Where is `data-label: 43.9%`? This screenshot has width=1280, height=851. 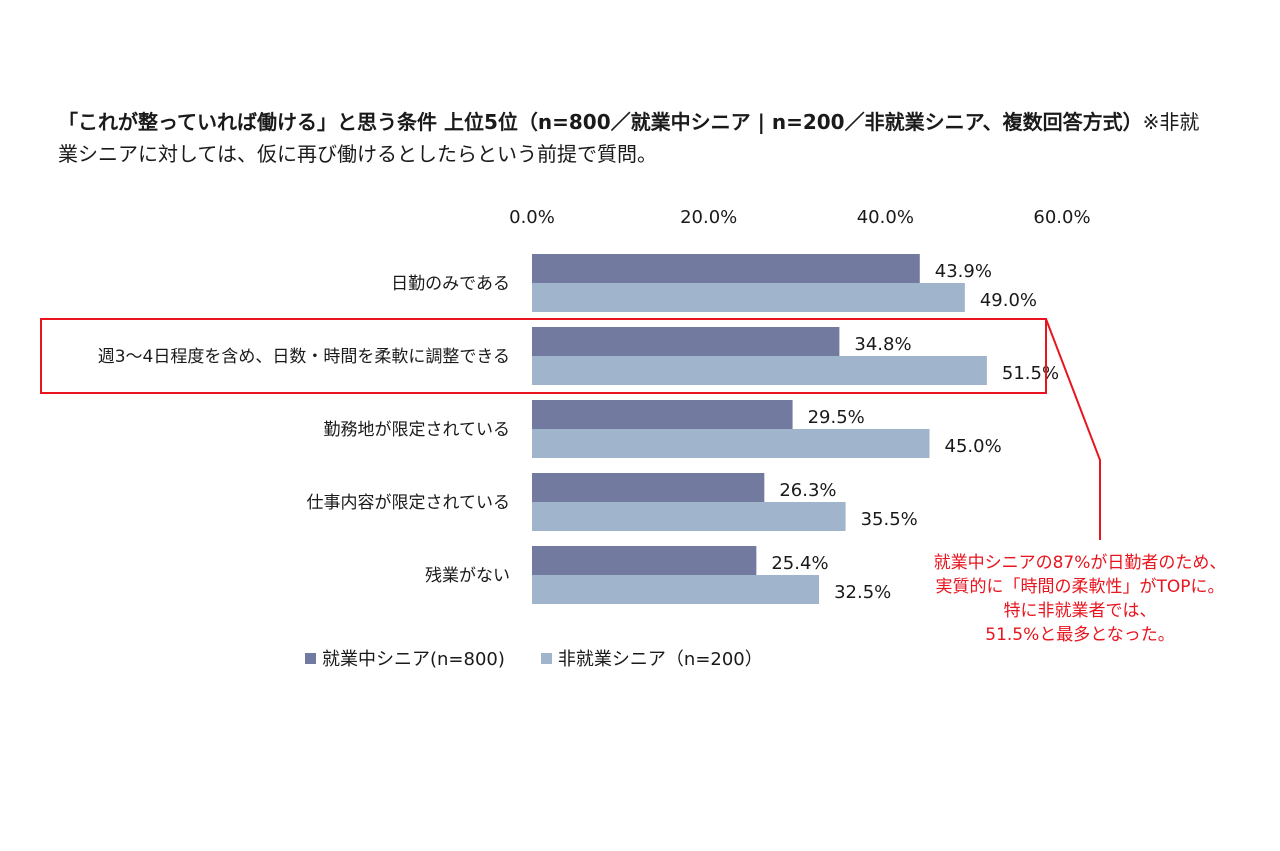
data-label: 43.9% is located at coordinates (963, 271).